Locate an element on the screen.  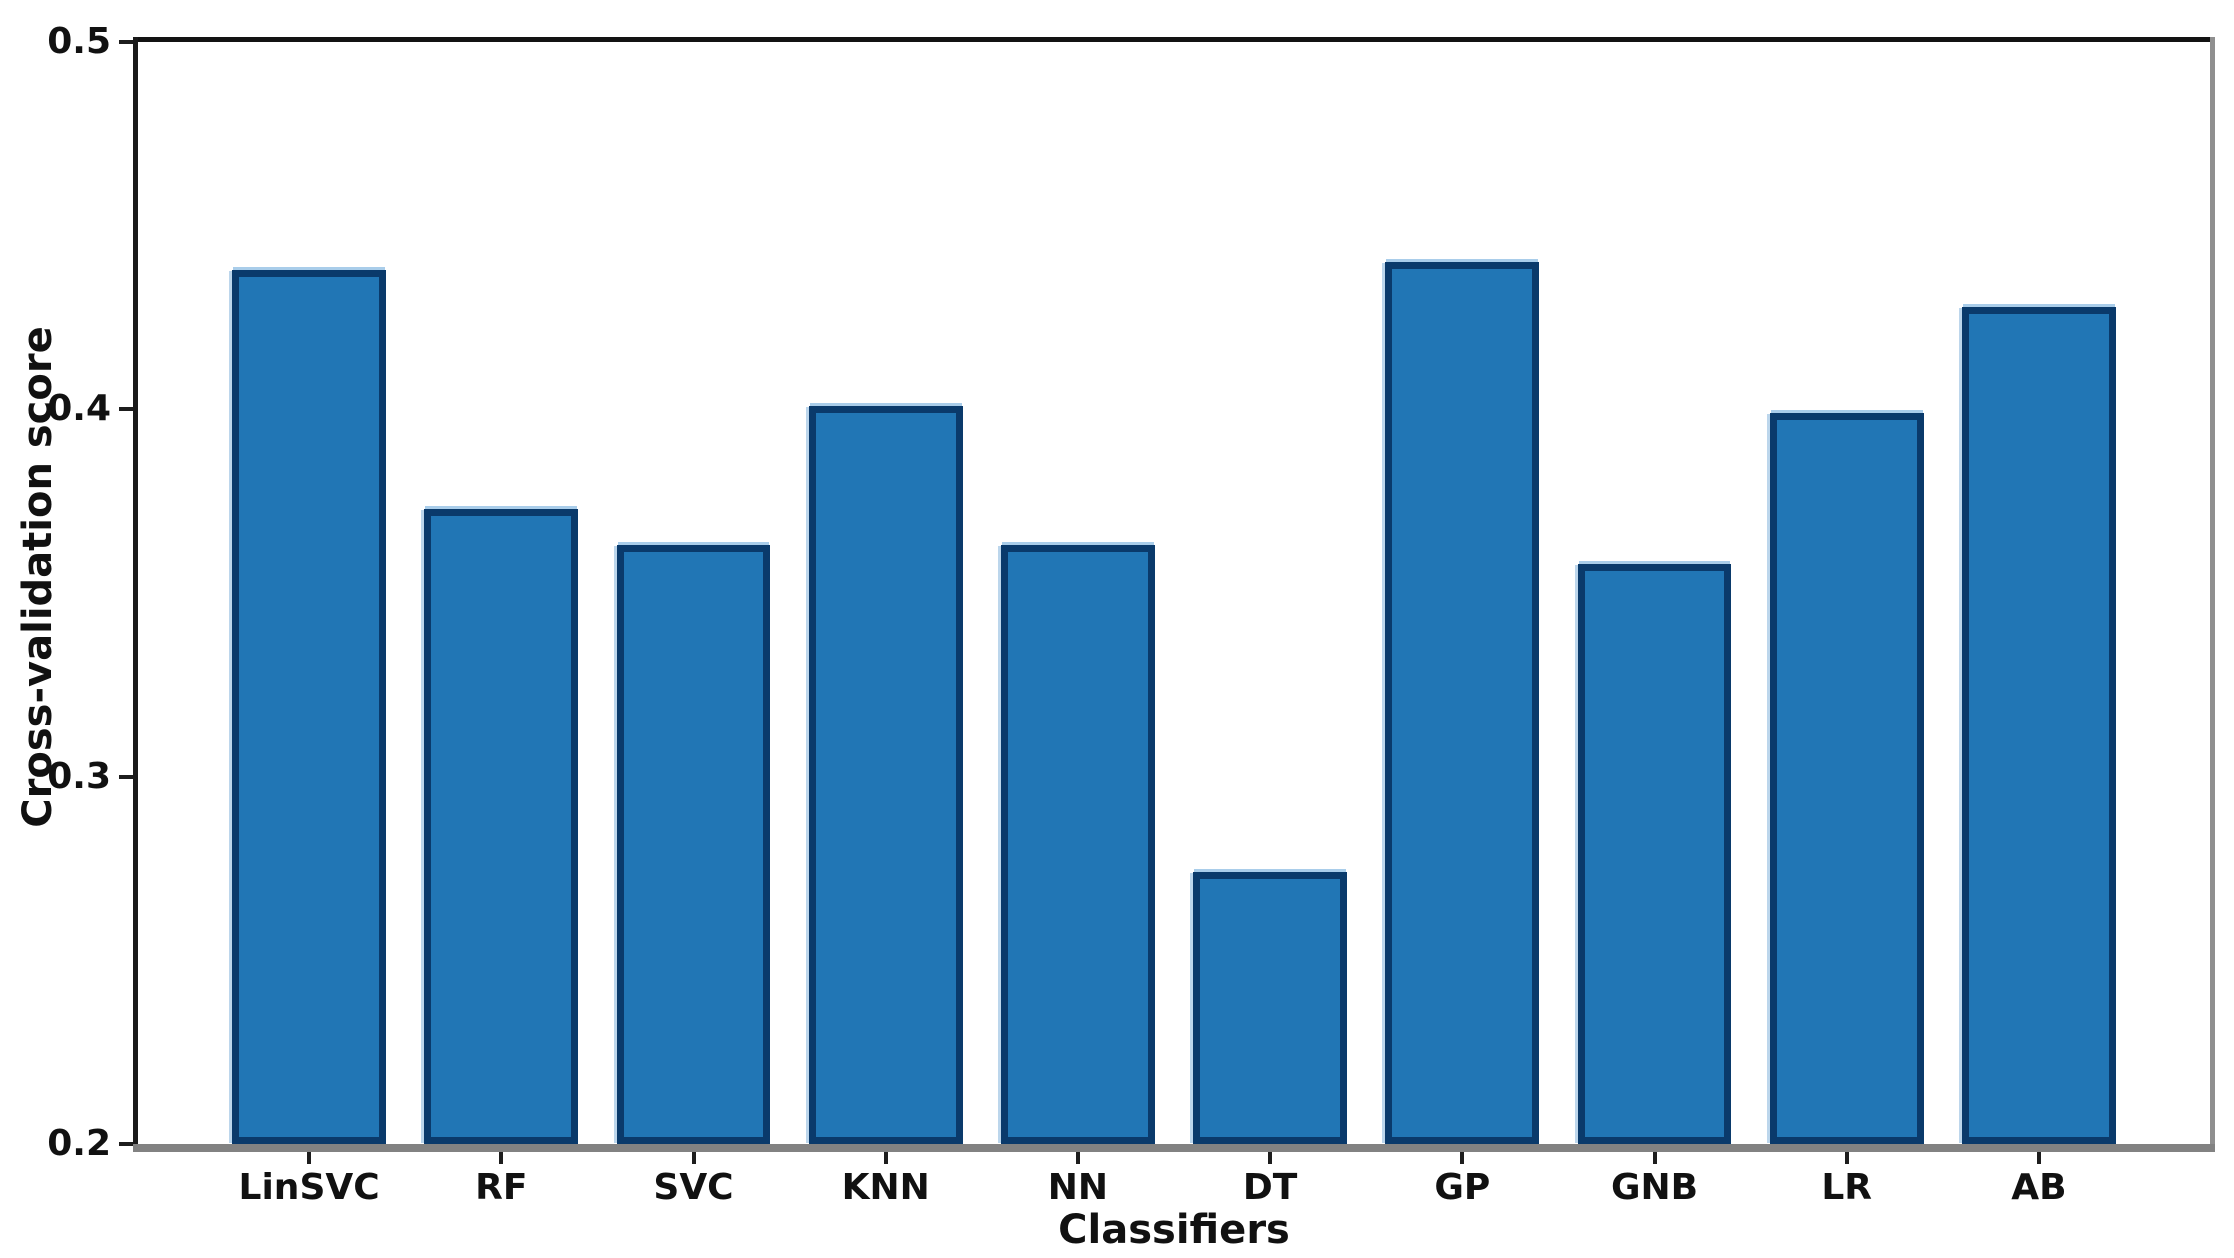
x-tick-label-DT: DT is located at coordinates (1270, 1187).